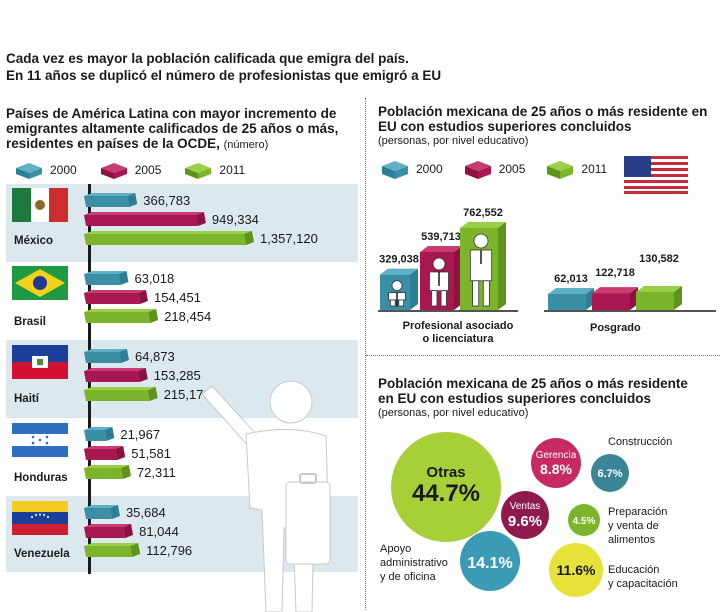 This screenshot has width=720, height=612. I want to click on legend-2011: 2011, so click(214, 170).